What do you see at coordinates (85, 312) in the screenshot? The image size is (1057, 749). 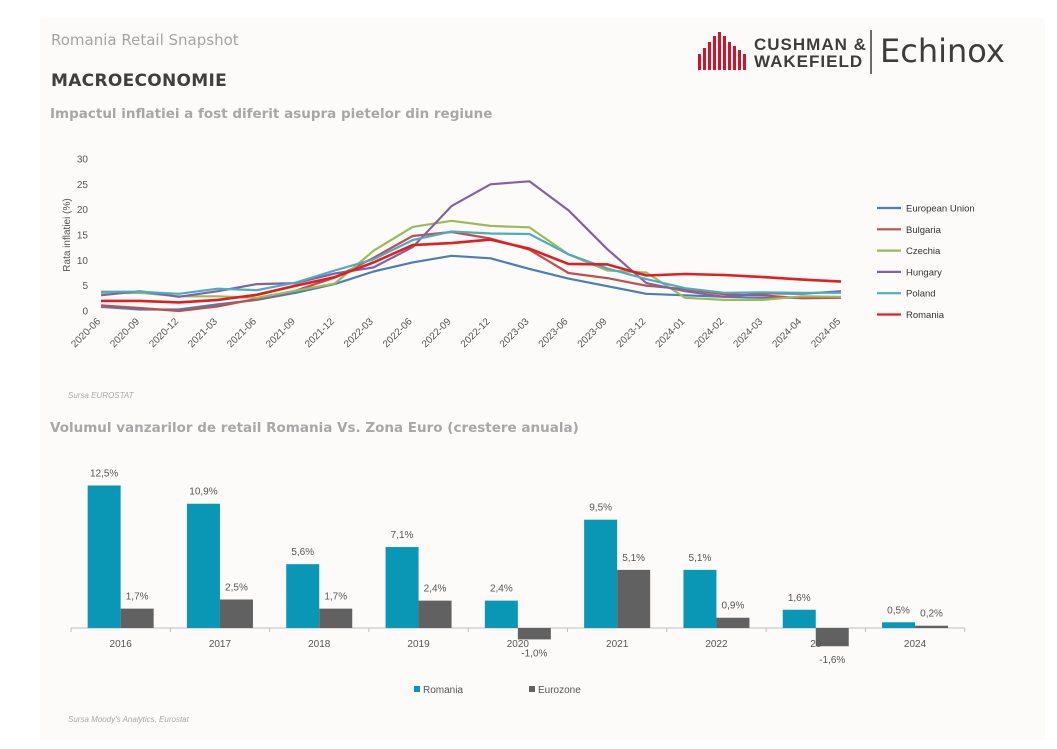 I see `y-tick-label: 0` at bounding box center [85, 312].